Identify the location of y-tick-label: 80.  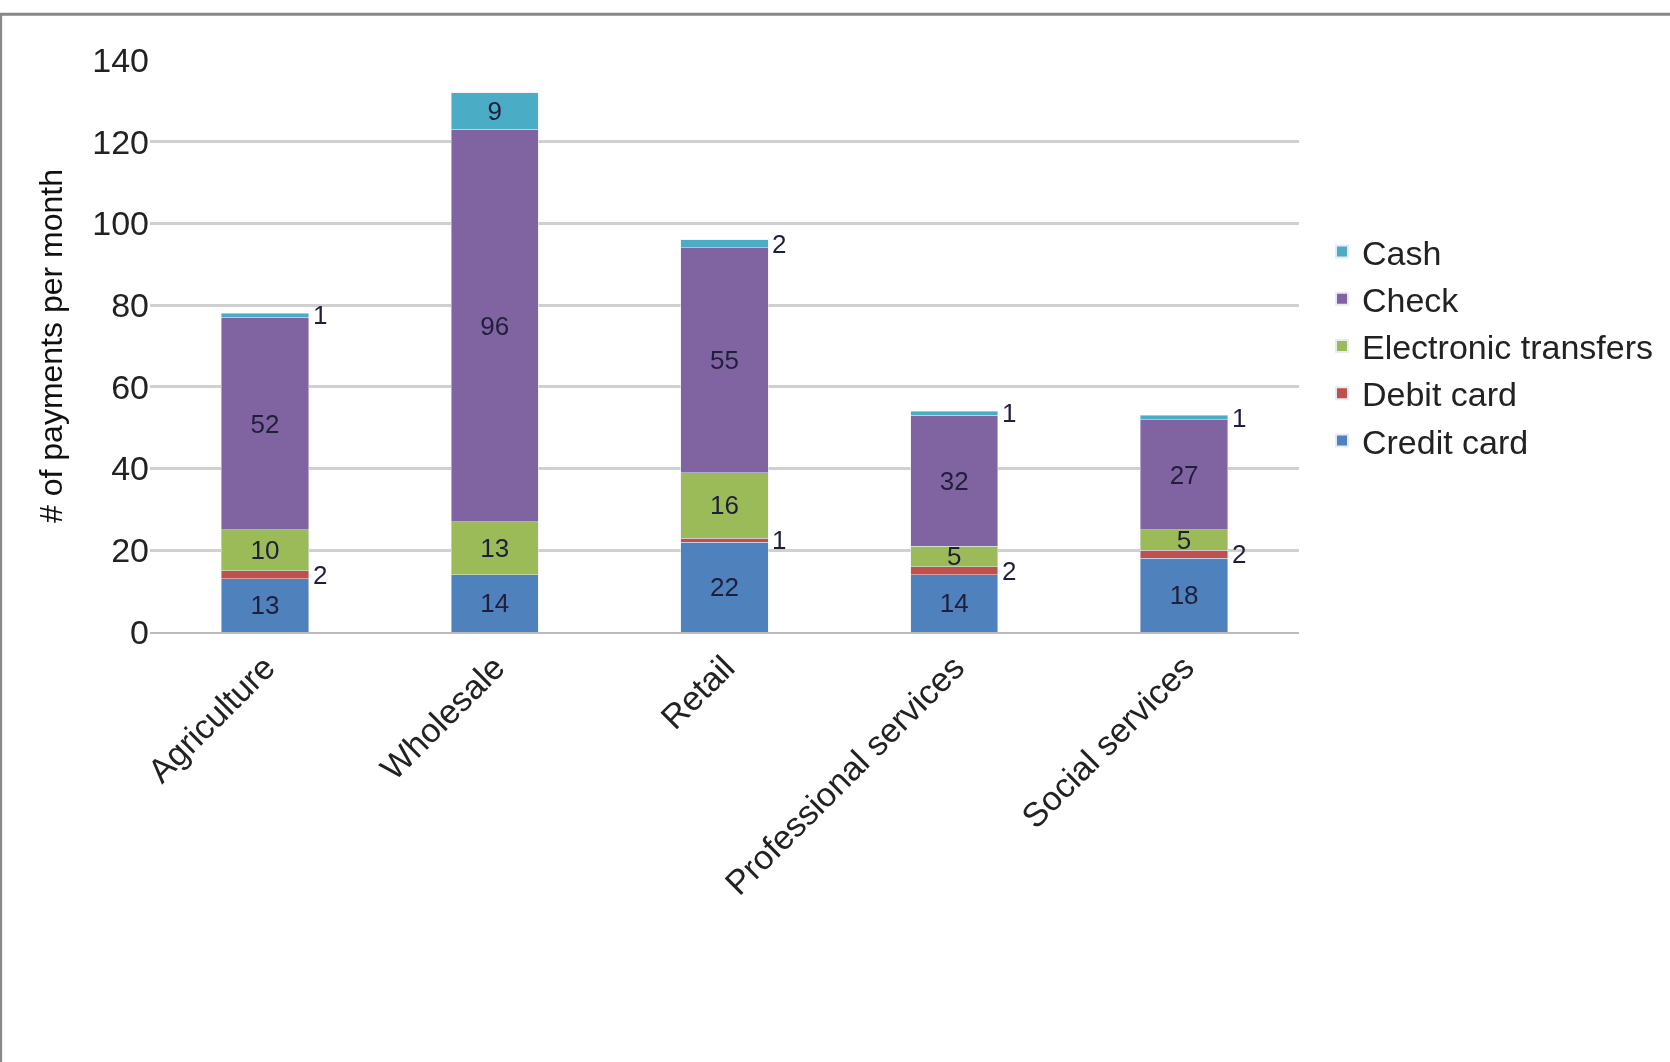
(130, 305).